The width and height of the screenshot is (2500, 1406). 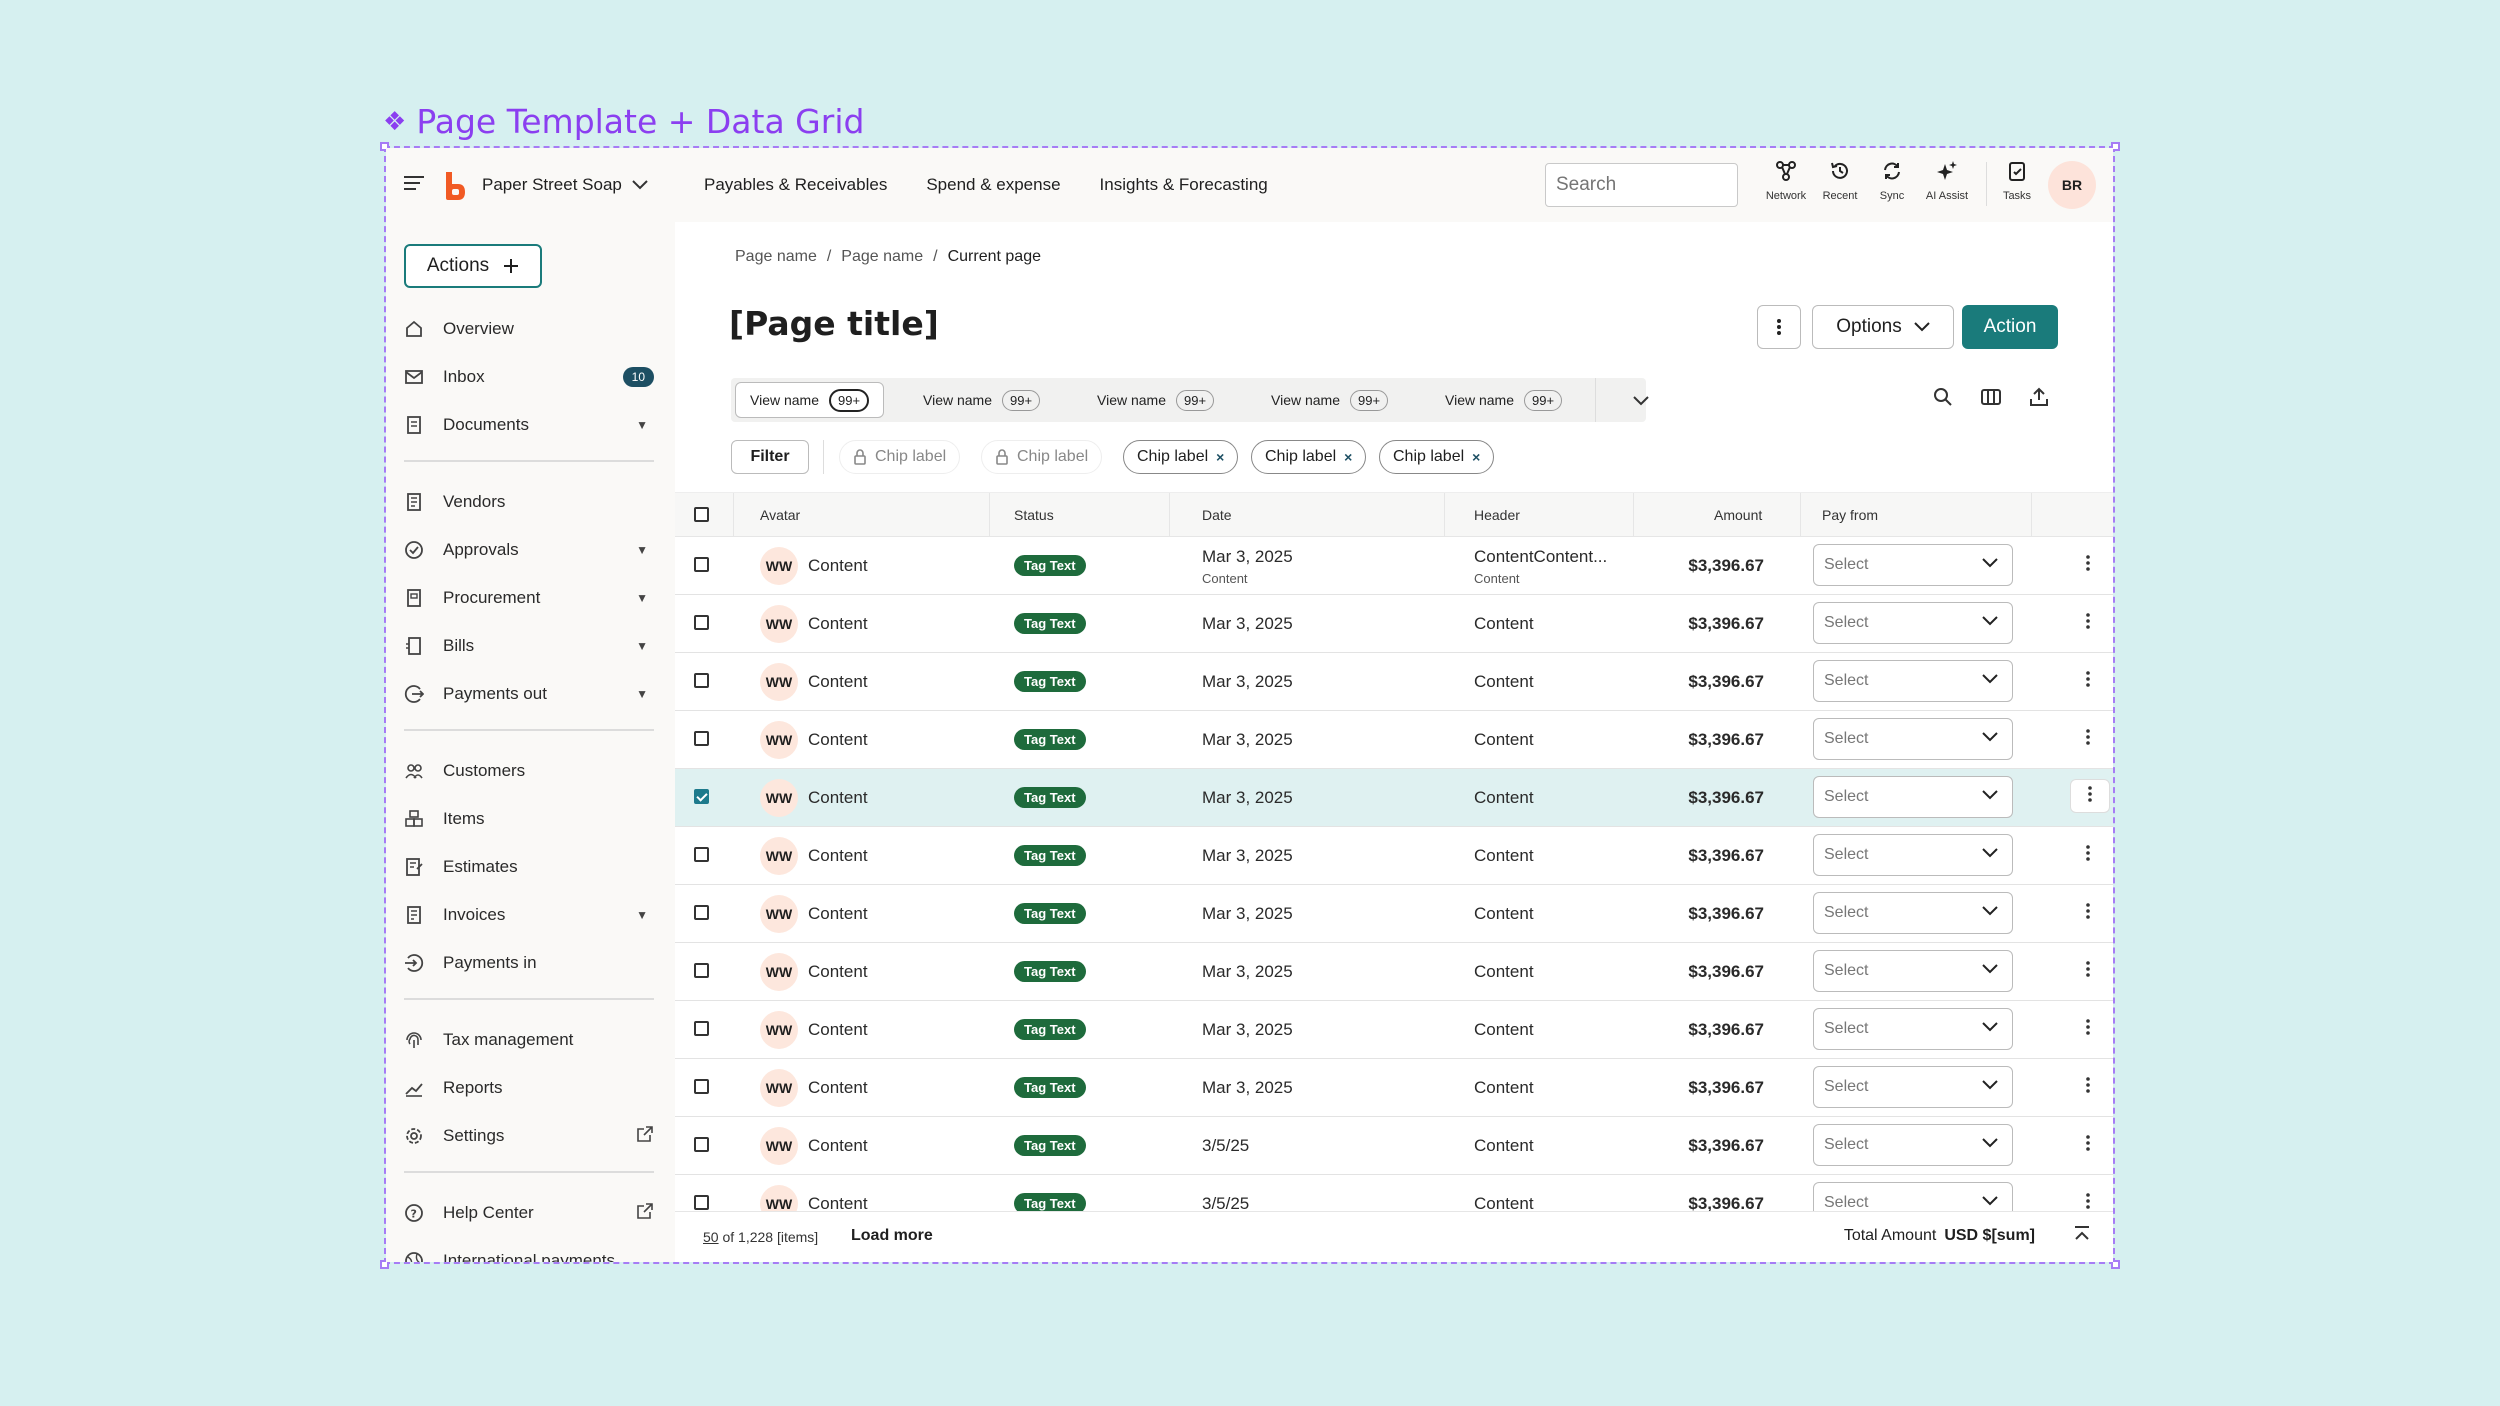 What do you see at coordinates (529, 819) in the screenshot?
I see `sidebar-item-items: Items` at bounding box center [529, 819].